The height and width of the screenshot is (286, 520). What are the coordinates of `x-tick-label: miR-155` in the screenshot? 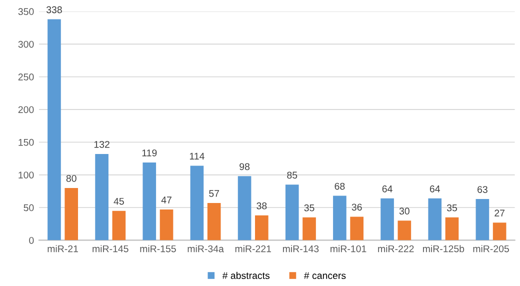 It's located at (158, 248).